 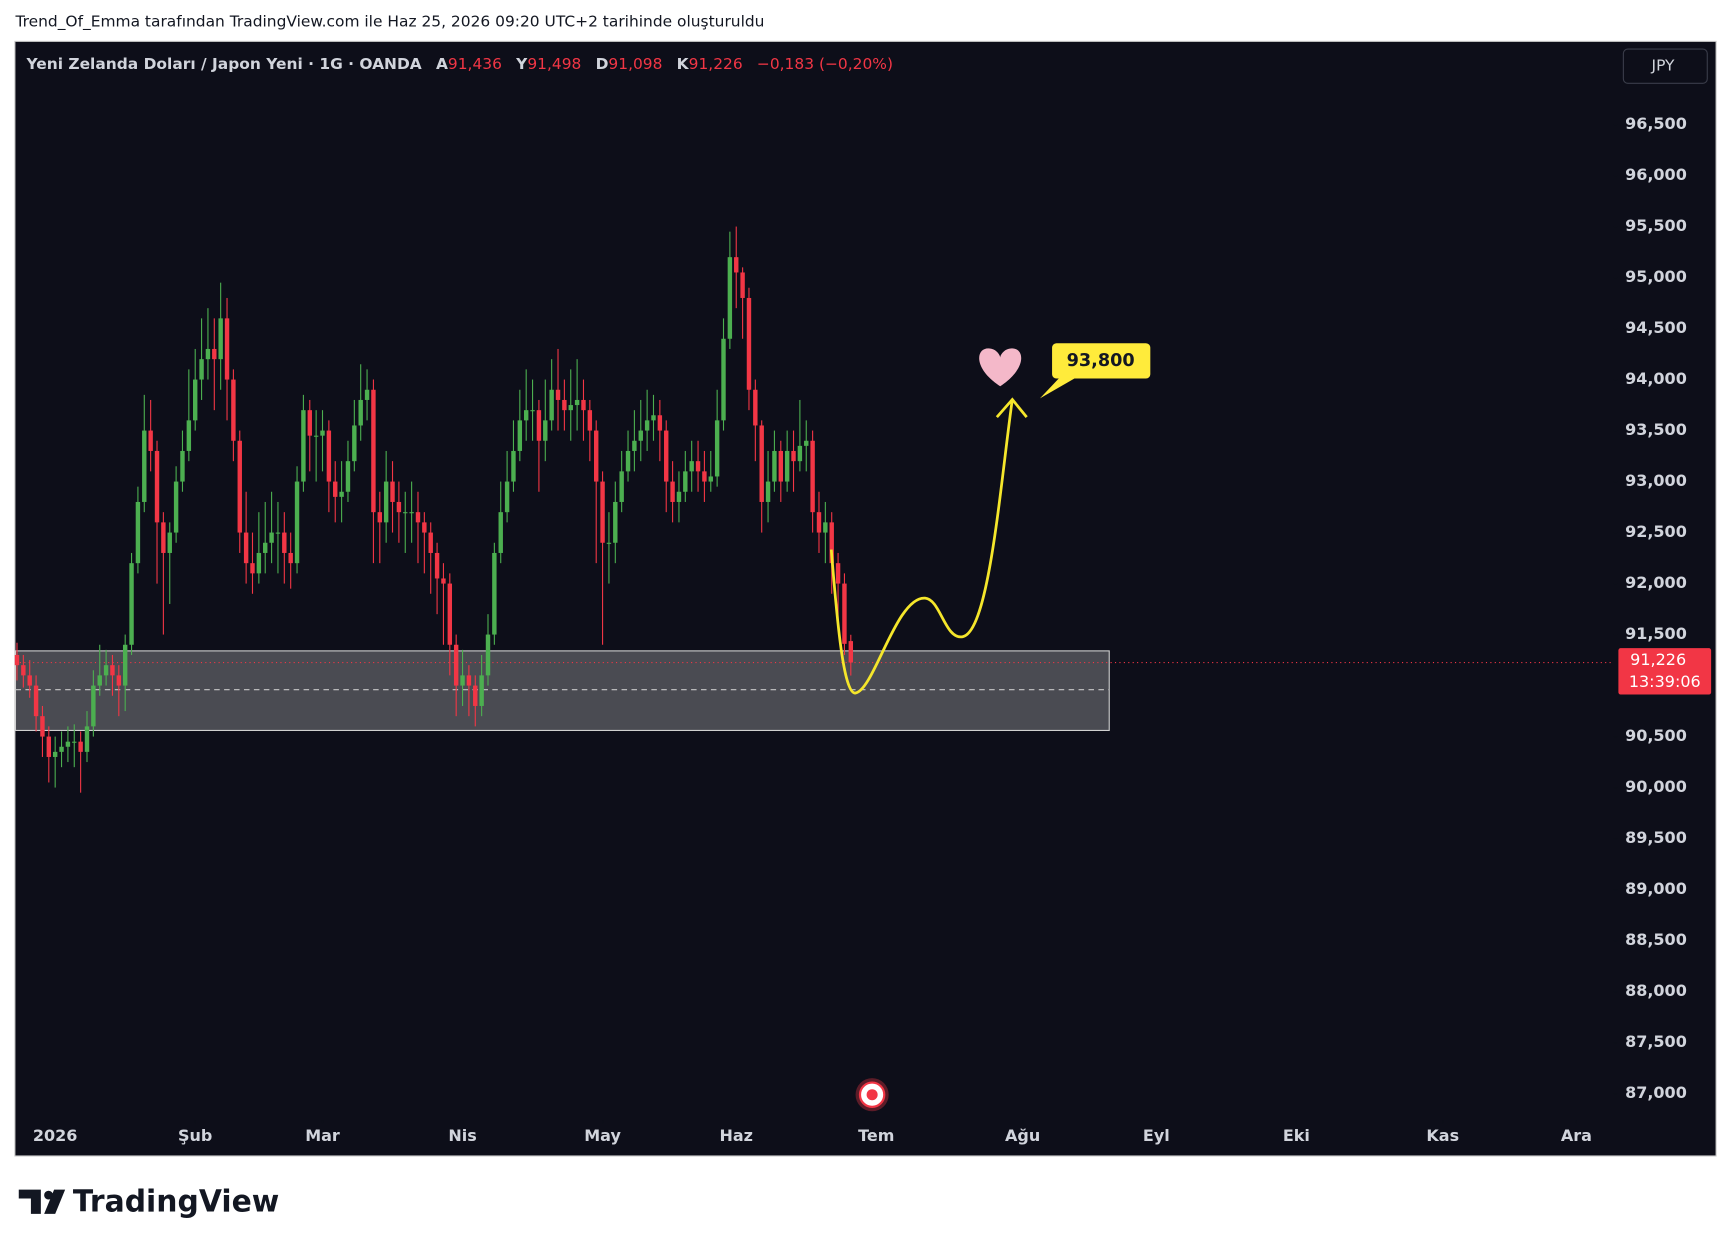 What do you see at coordinates (825, 64) in the screenshot?
I see `change: −0,183 (−0,20%)` at bounding box center [825, 64].